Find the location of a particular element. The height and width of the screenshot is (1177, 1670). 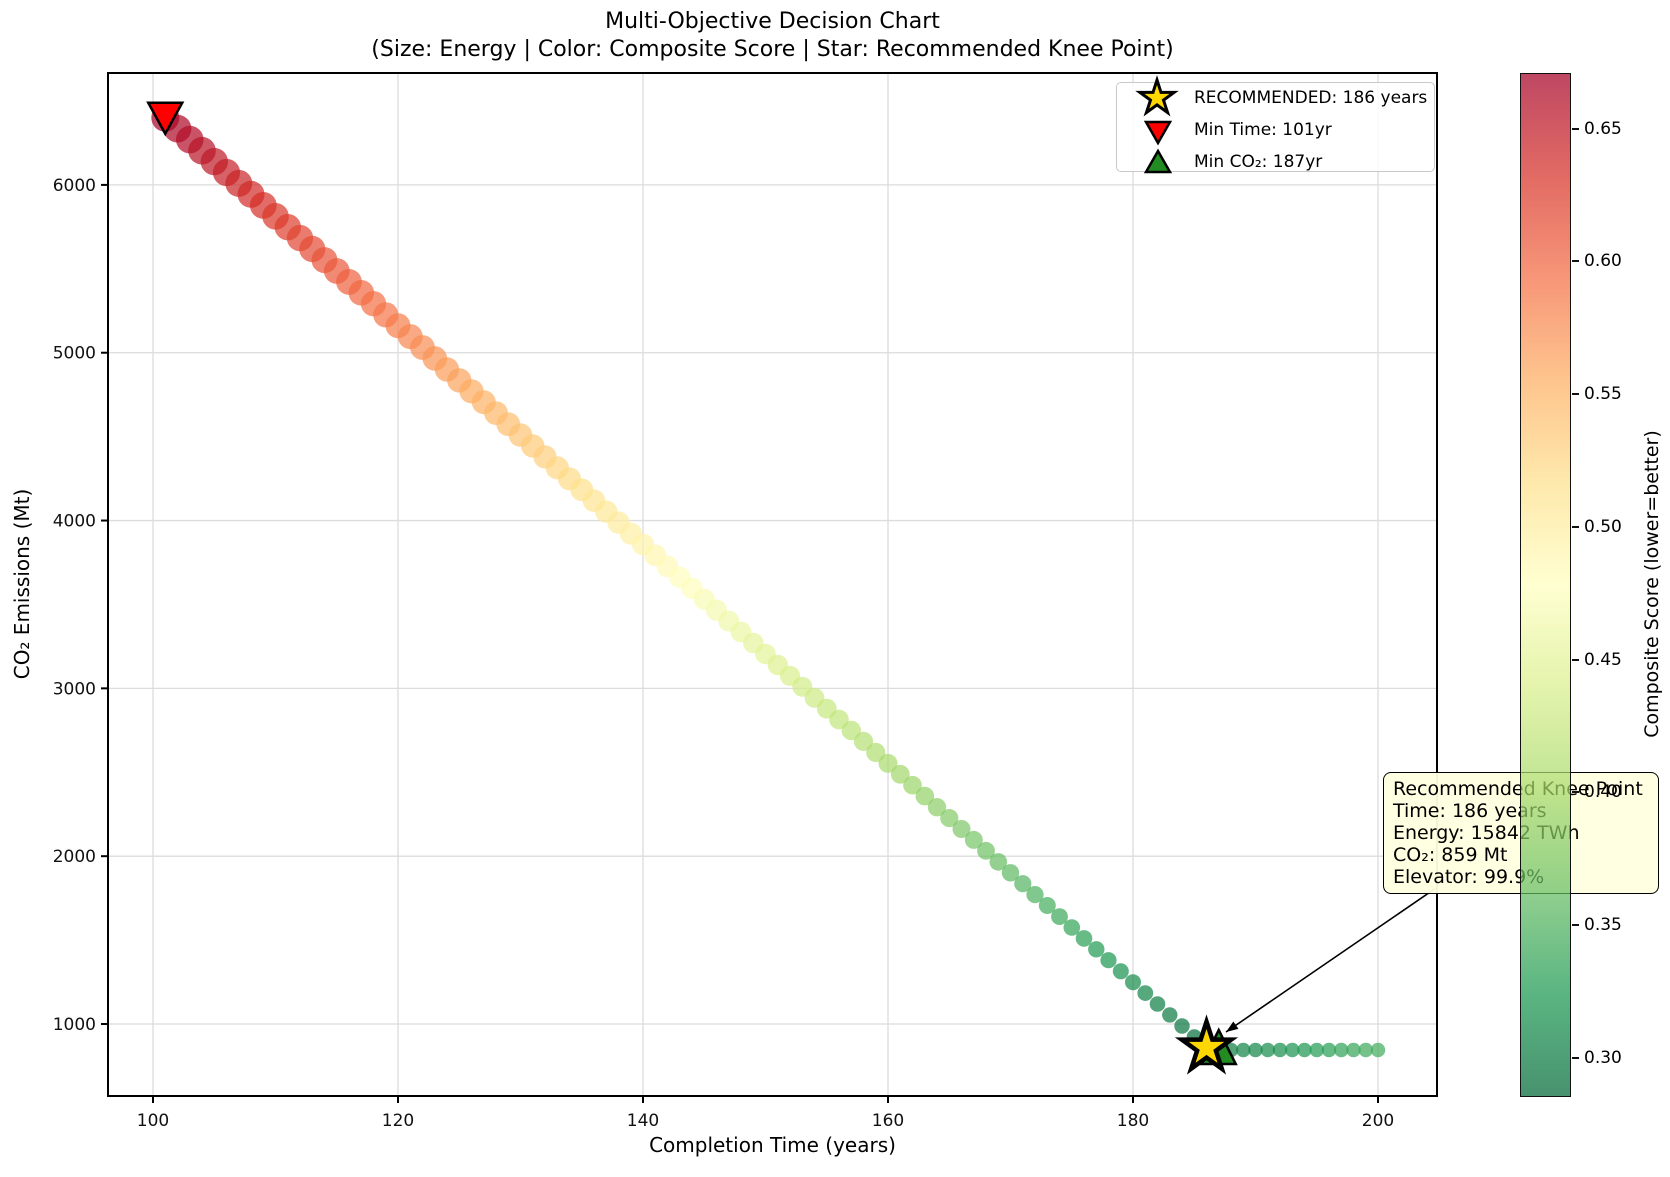

chart-title: Multi-Objective Decision Chart is located at coordinates (772, 21).